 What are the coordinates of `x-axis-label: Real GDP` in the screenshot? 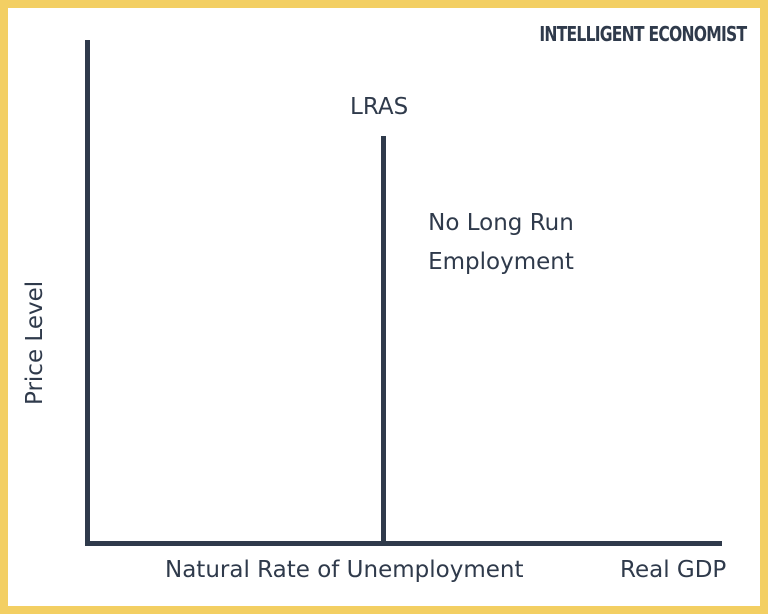 It's located at (673, 570).